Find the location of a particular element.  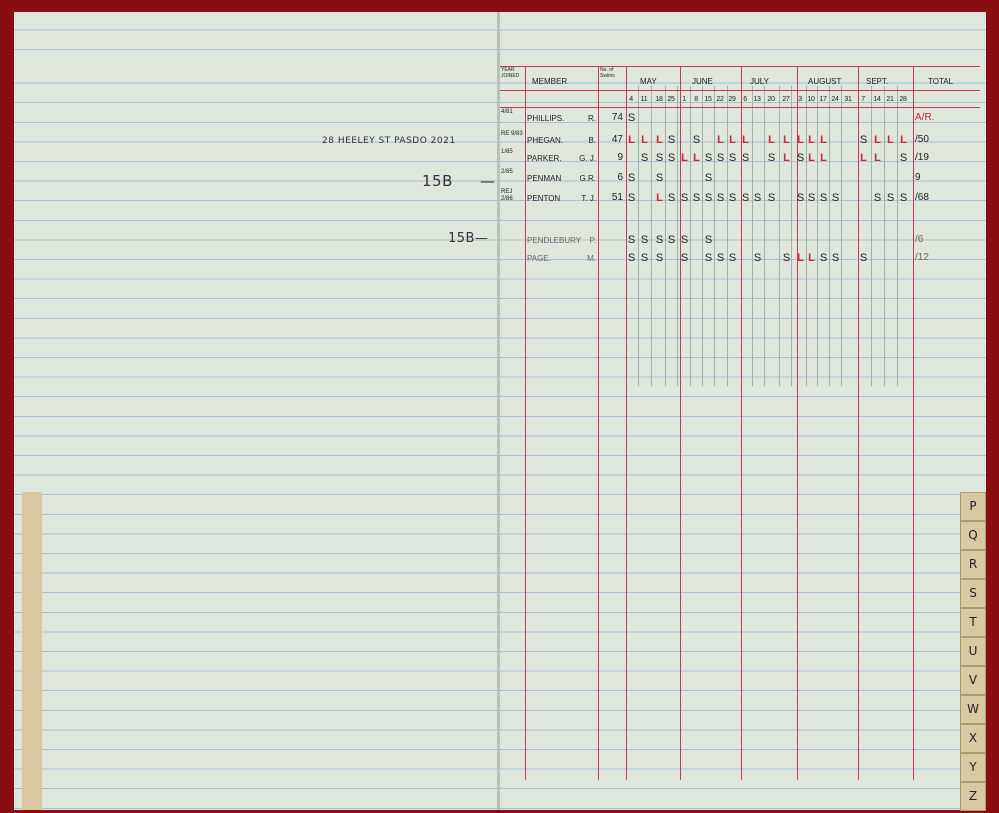

date-header: 11 is located at coordinates (644, 99).